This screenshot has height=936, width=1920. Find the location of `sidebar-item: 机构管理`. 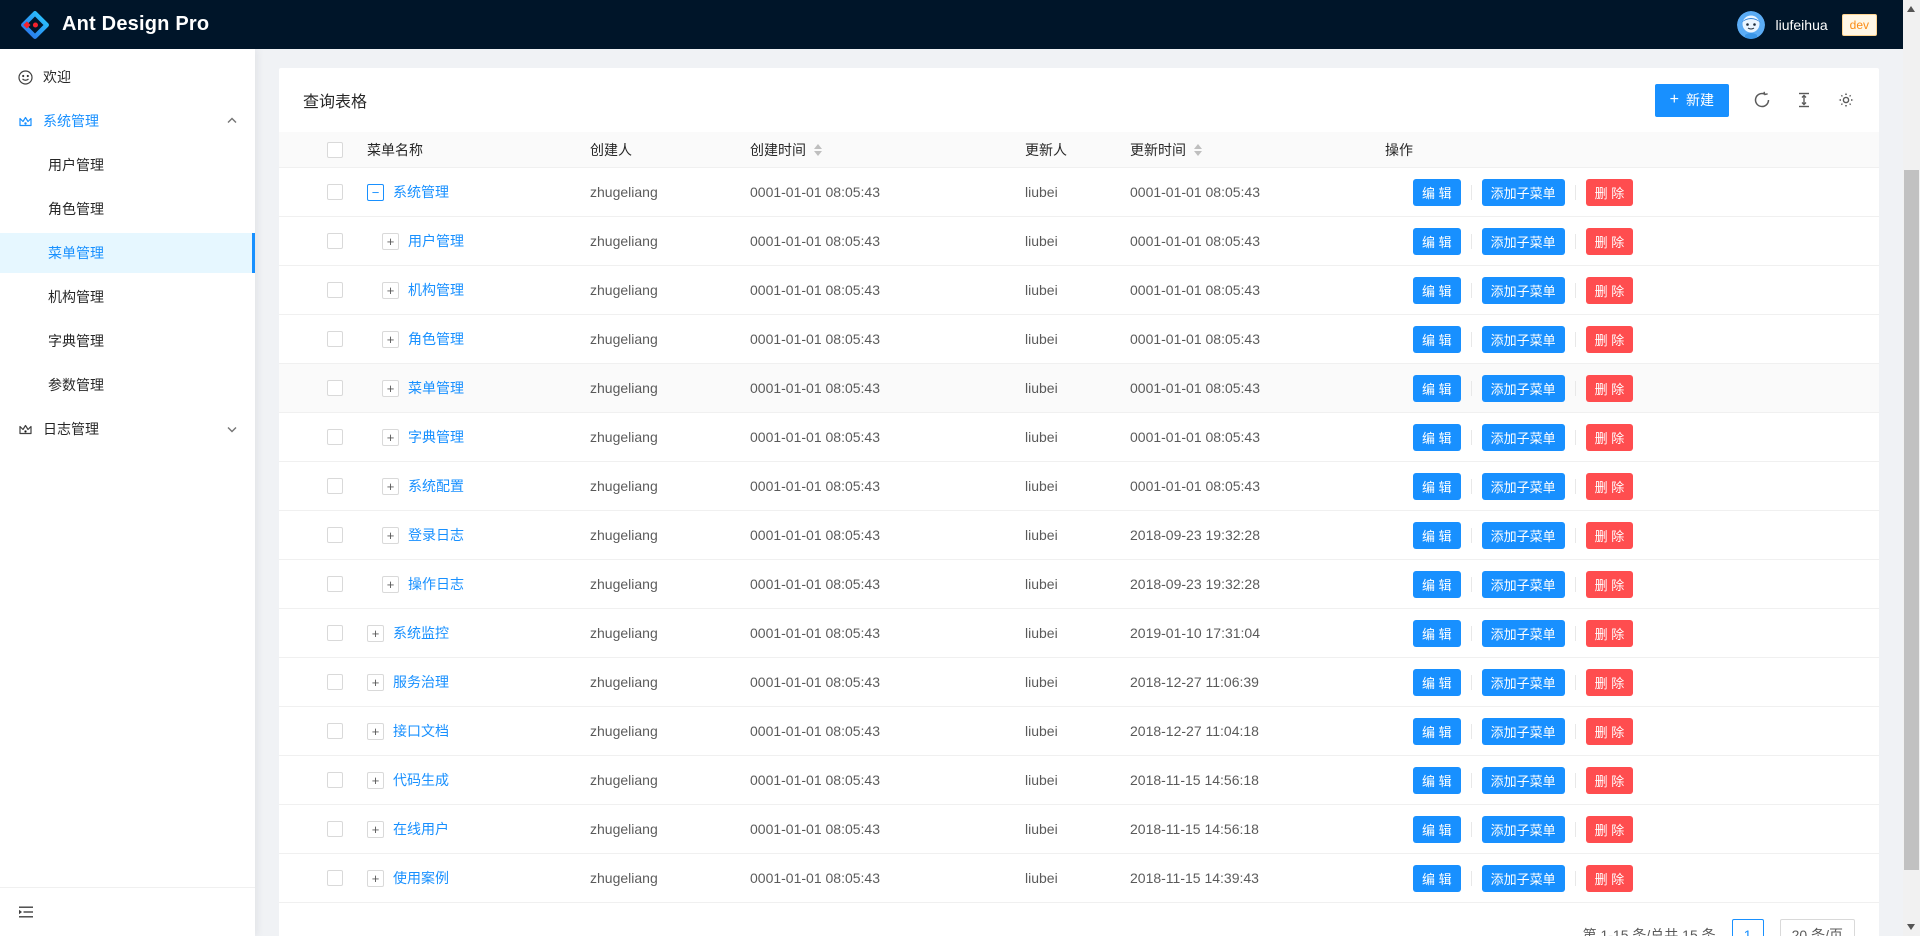

sidebar-item: 机构管理 is located at coordinates (127, 297).